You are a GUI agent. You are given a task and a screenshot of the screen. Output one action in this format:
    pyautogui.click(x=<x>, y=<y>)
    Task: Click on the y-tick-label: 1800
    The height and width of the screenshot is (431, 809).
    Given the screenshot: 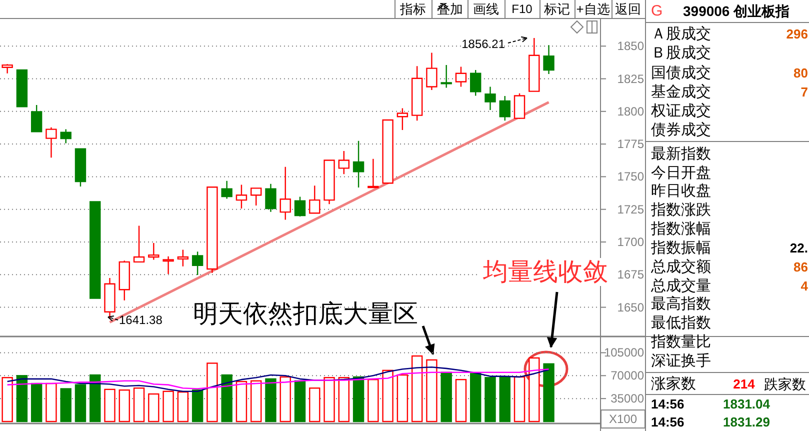 What is the action you would take?
    pyautogui.click(x=630, y=111)
    